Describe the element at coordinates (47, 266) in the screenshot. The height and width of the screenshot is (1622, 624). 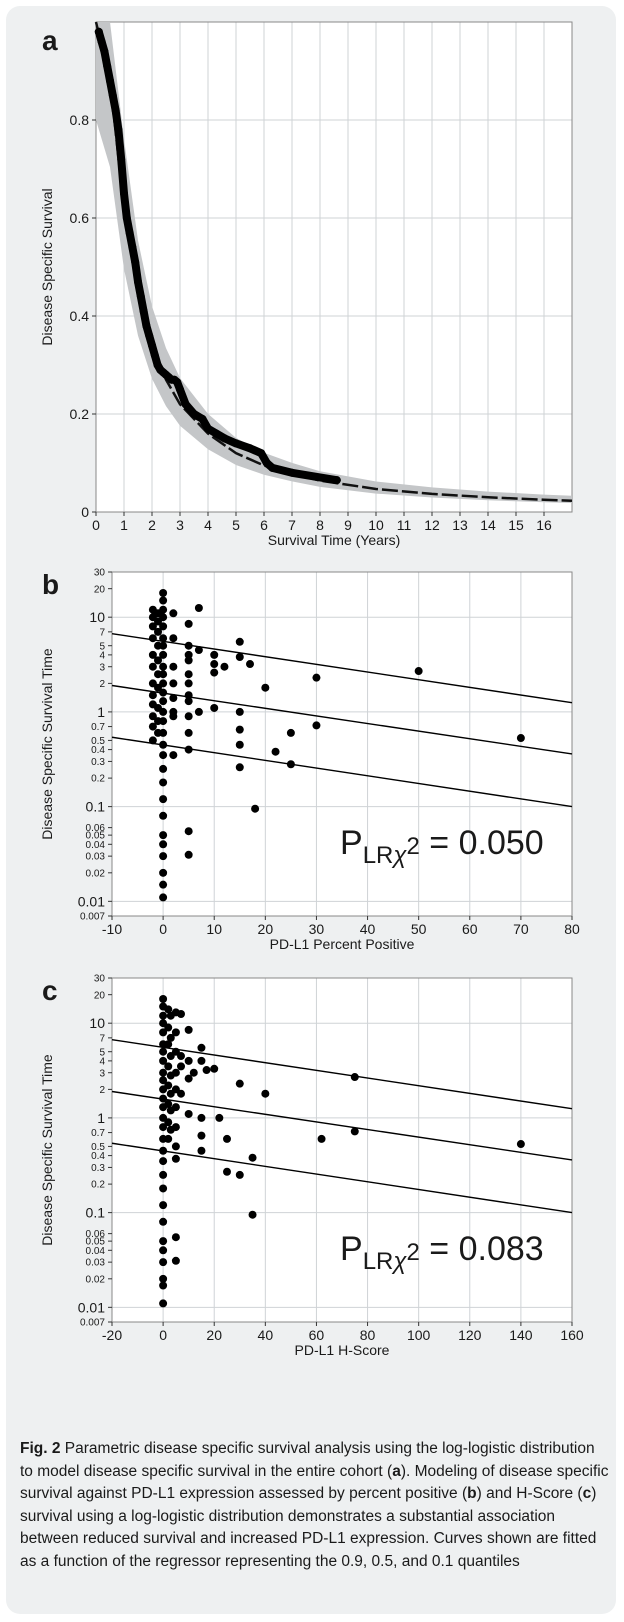
I see `y-axis-title: Disease Specific Survival` at that location.